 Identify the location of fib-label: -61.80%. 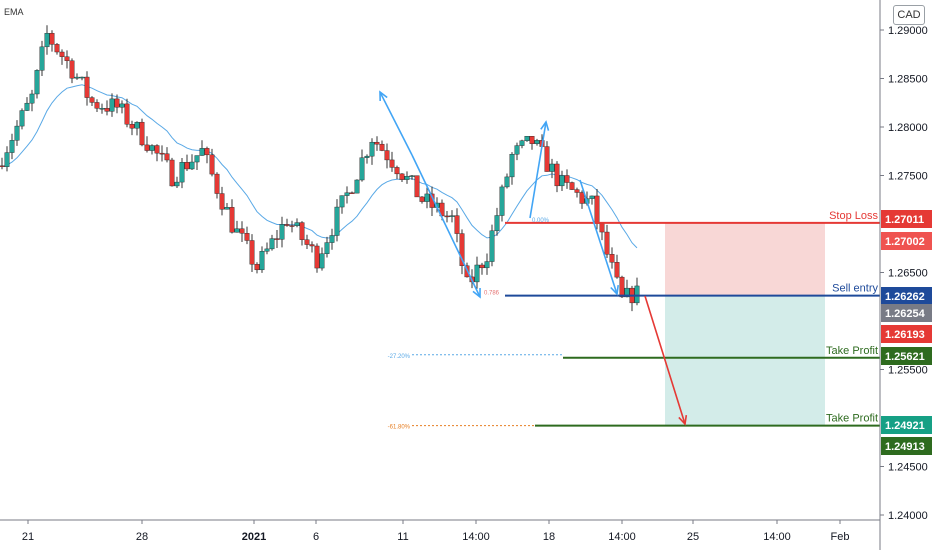
(399, 428).